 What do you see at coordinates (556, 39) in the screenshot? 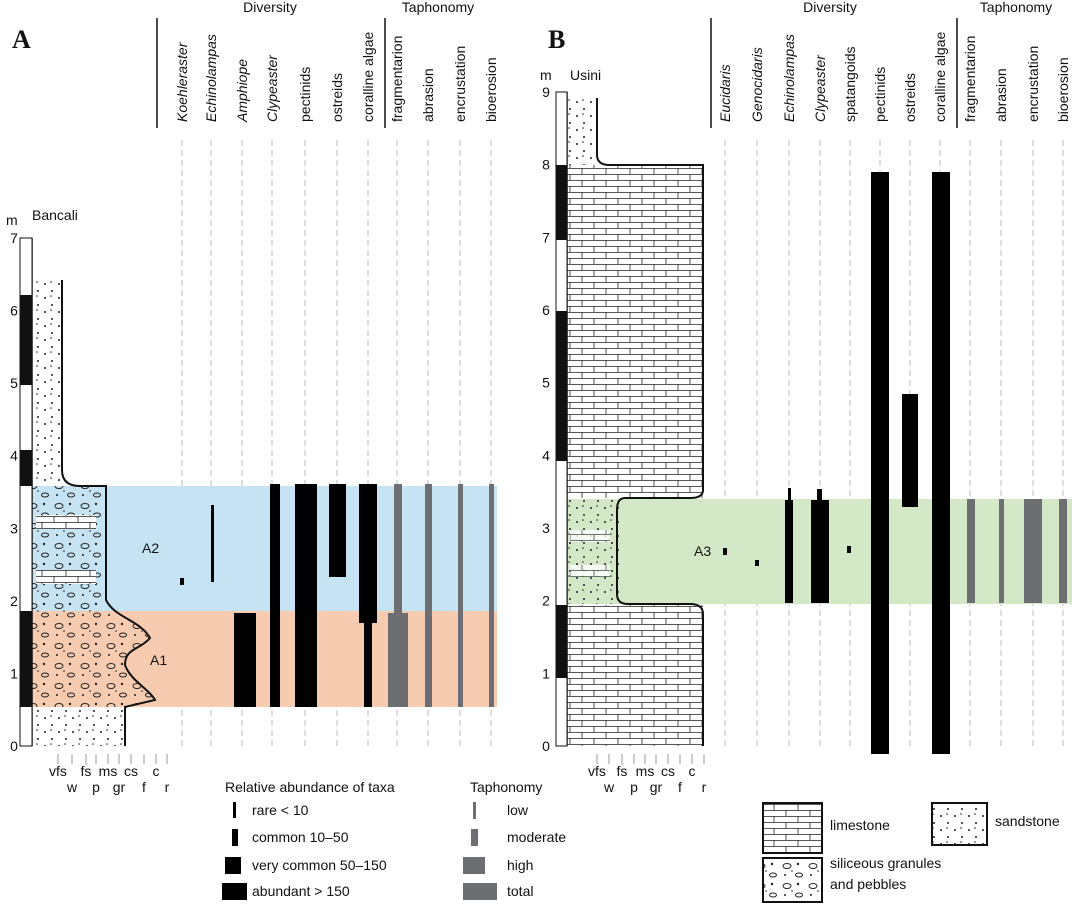
I see `panel-label: B` at bounding box center [556, 39].